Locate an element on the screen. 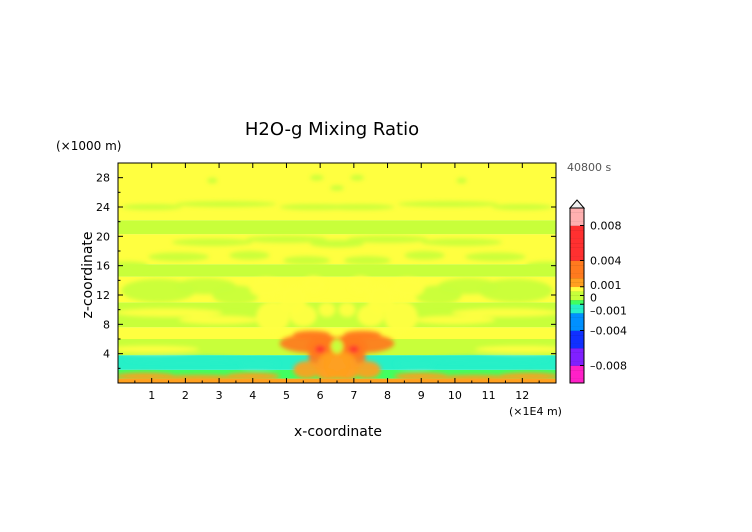 This screenshot has height=532, width=752. field-feature-22a is located at coordinates (317, 177).